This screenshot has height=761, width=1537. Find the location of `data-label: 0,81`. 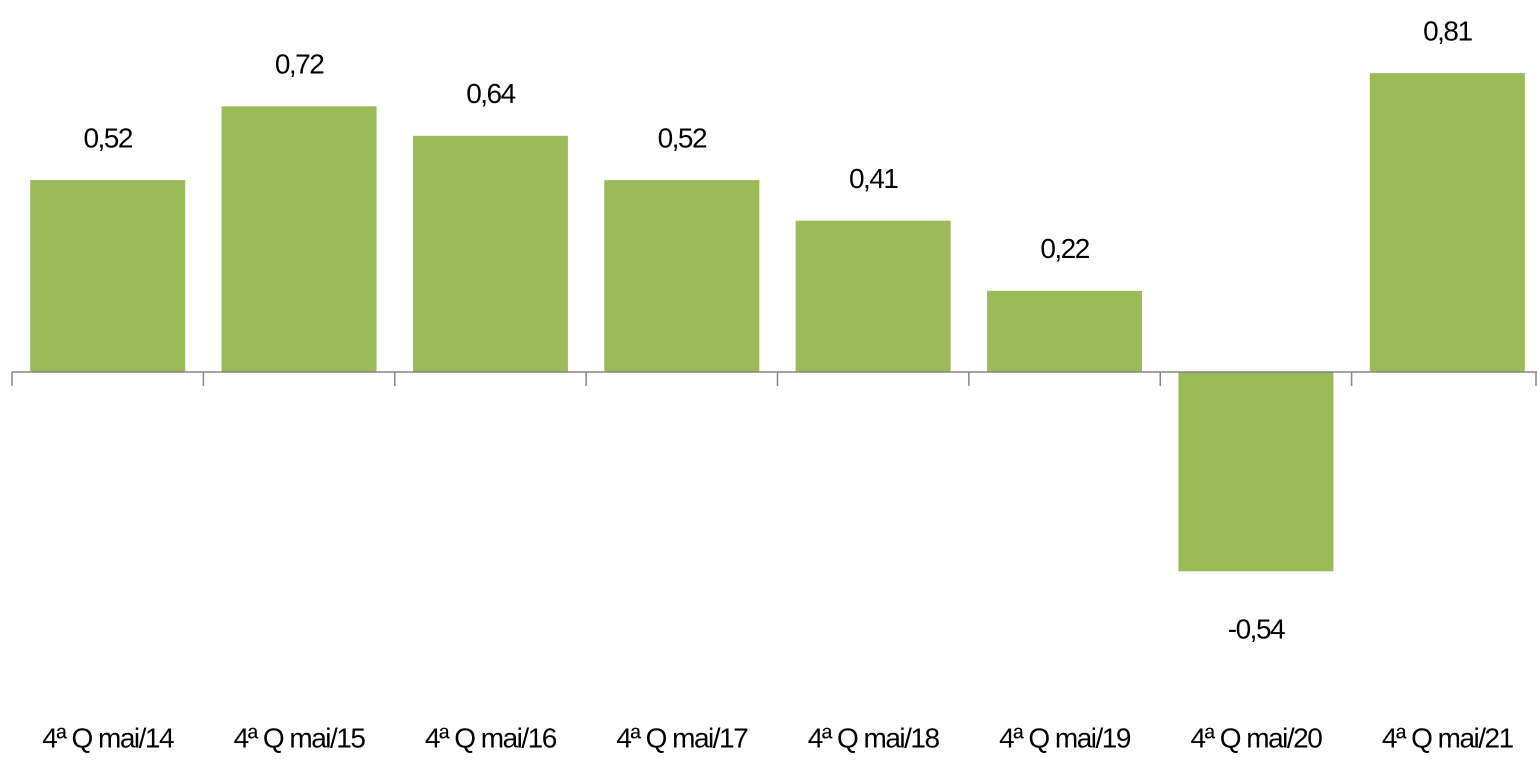

data-label: 0,81 is located at coordinates (1447, 31).